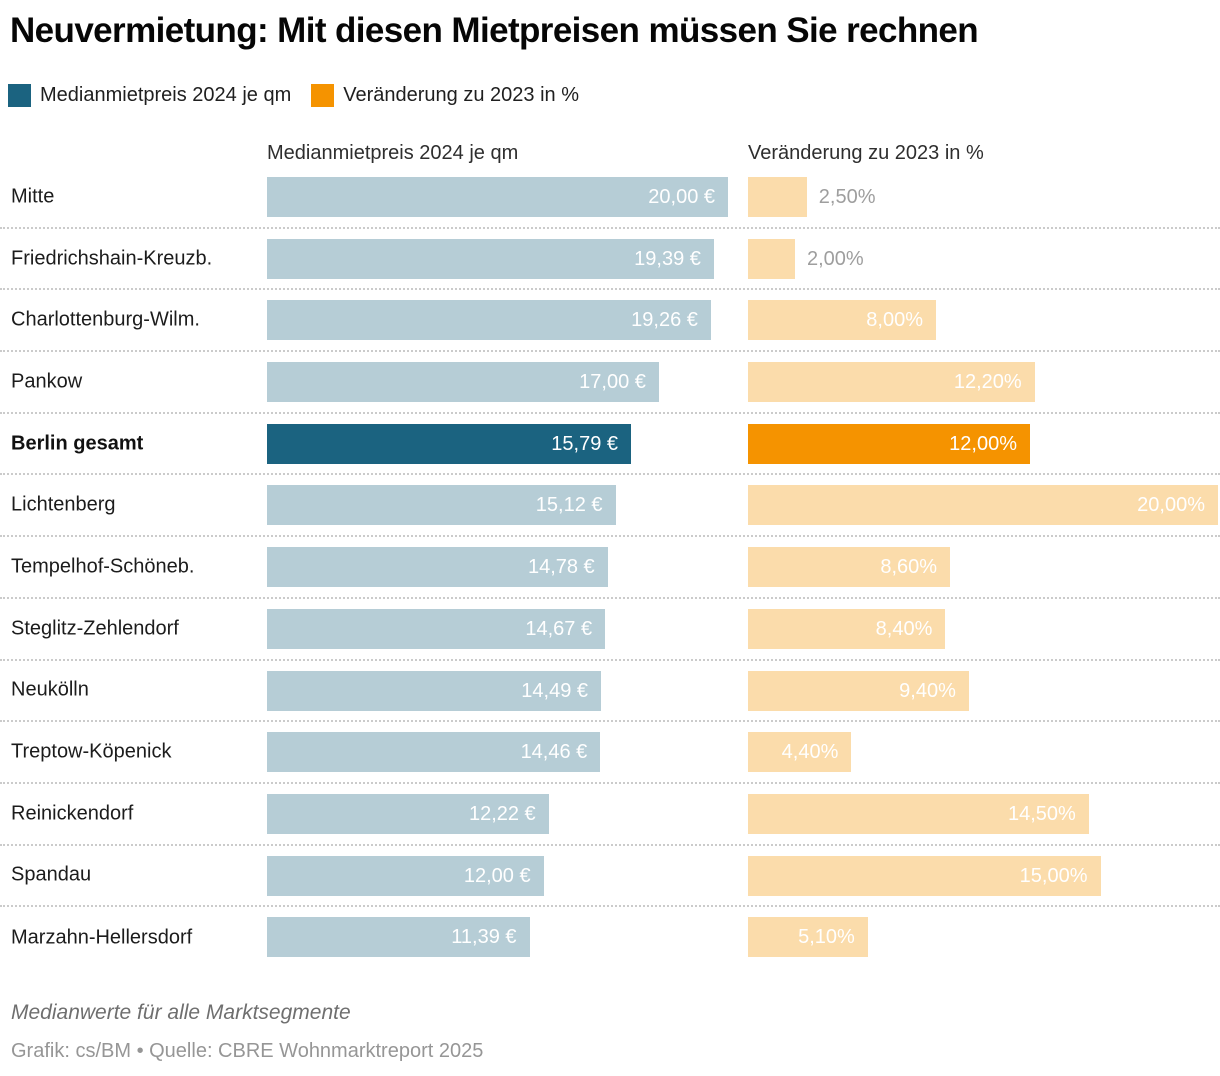 This screenshot has height=1076, width=1220. Describe the element at coordinates (103, 566) in the screenshot. I see `district-label: Tempelhof-Schöneb.` at that location.